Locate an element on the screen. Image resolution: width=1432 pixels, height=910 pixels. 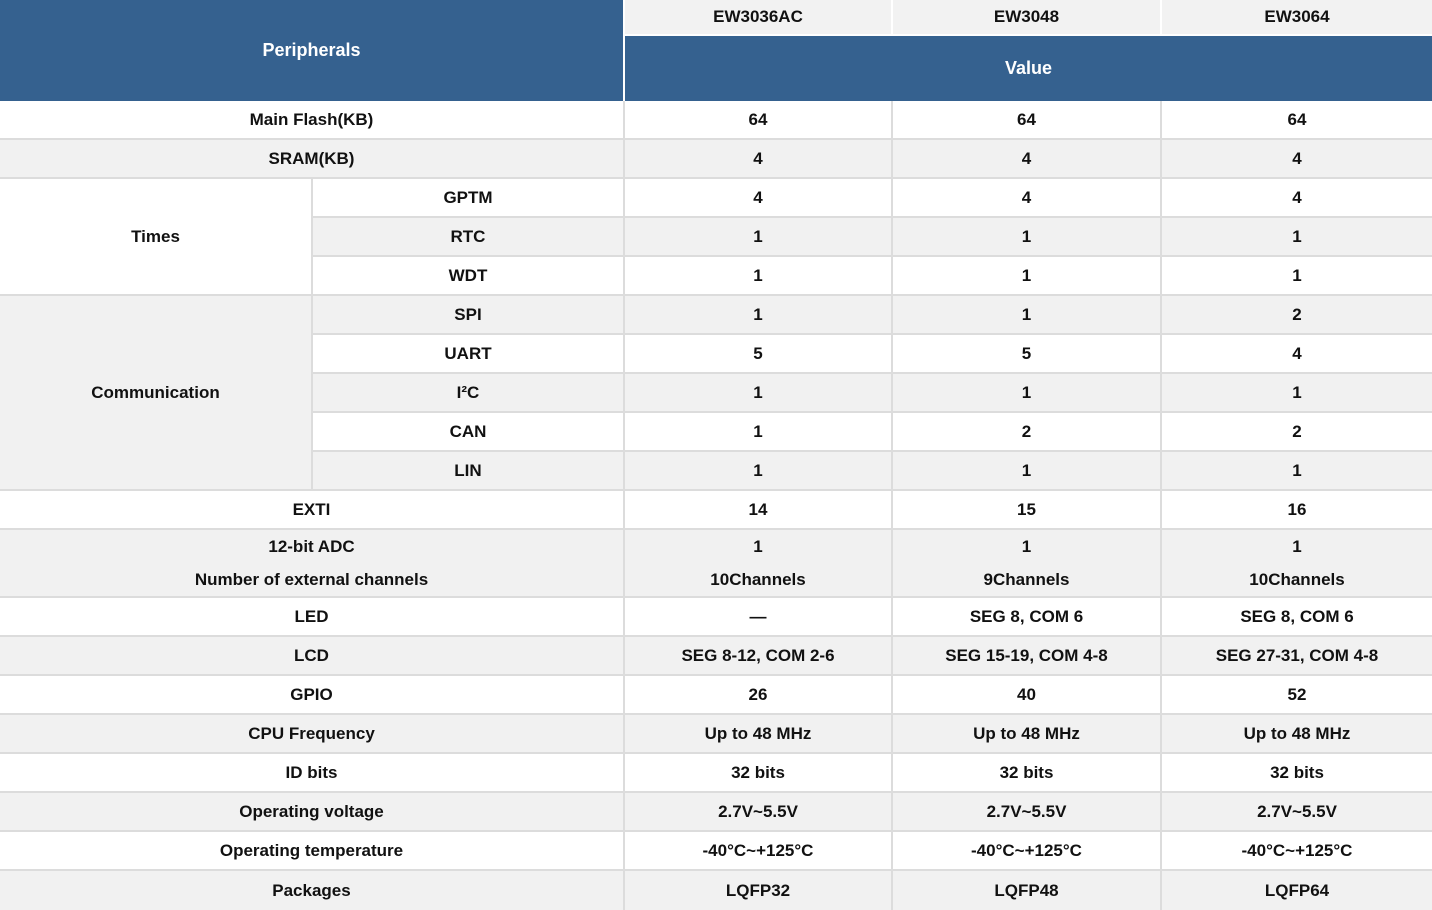
value-cell: 40 is located at coordinates (1027, 696).